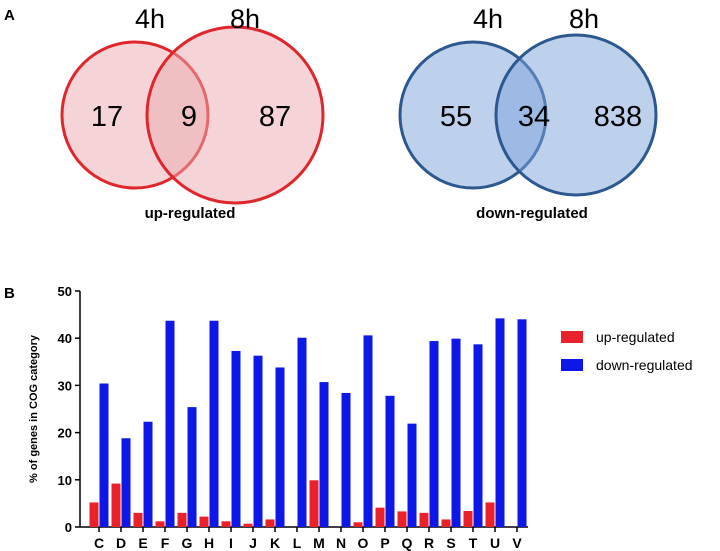 The image size is (720, 551). Describe the element at coordinates (341, 543) in the screenshot. I see `x-tick-label-N: N` at that location.